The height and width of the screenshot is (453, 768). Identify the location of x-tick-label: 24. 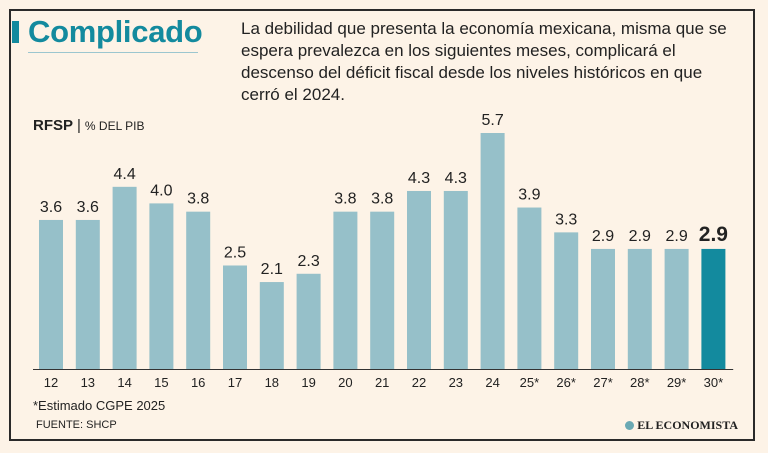
(492, 382).